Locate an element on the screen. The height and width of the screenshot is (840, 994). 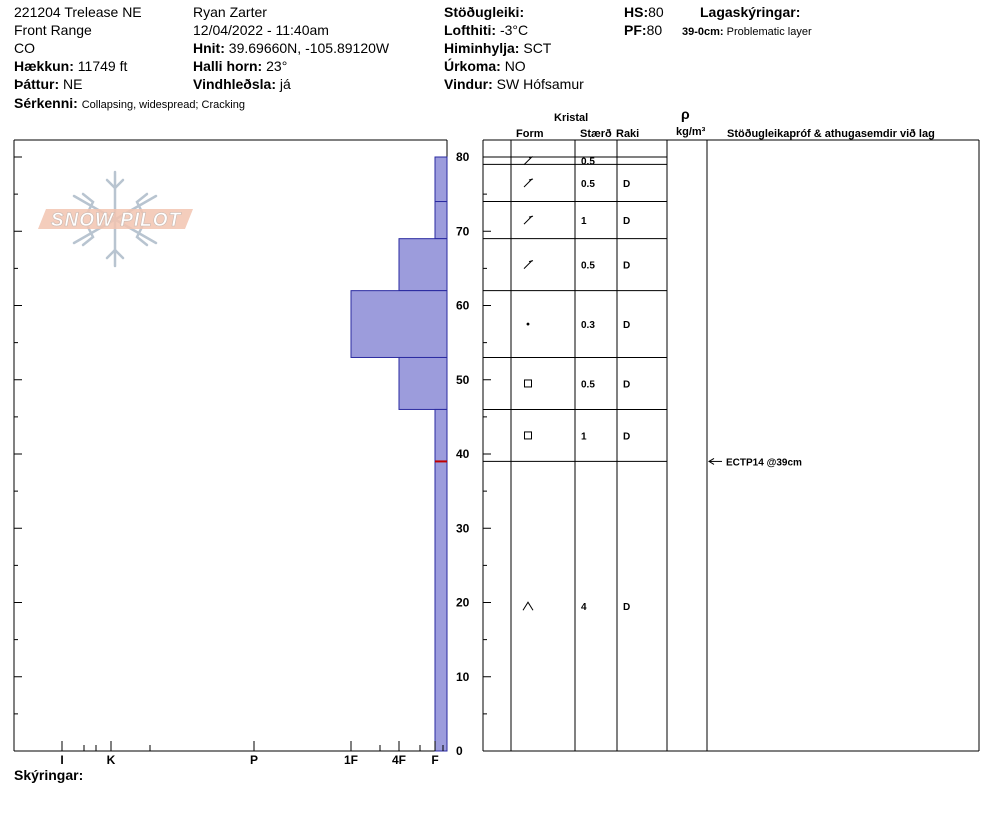
hardness-bars is located at coordinates (399, 454).